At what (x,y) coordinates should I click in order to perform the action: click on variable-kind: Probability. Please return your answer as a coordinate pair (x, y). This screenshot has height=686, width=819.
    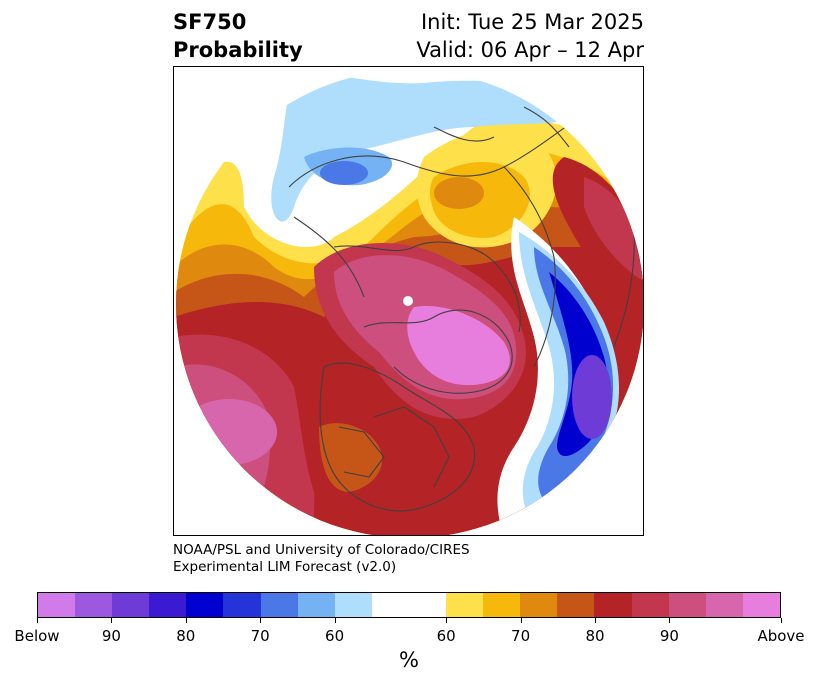
    Looking at the image, I should click on (238, 50).